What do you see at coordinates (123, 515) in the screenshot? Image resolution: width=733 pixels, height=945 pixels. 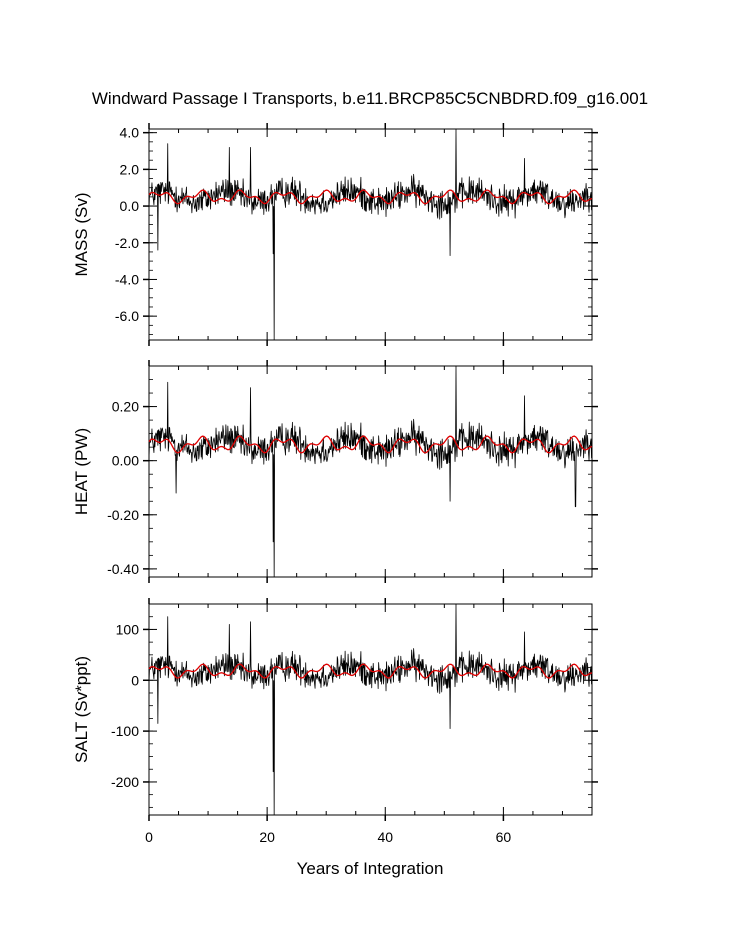 I see `y-tick-label: -0.20` at bounding box center [123, 515].